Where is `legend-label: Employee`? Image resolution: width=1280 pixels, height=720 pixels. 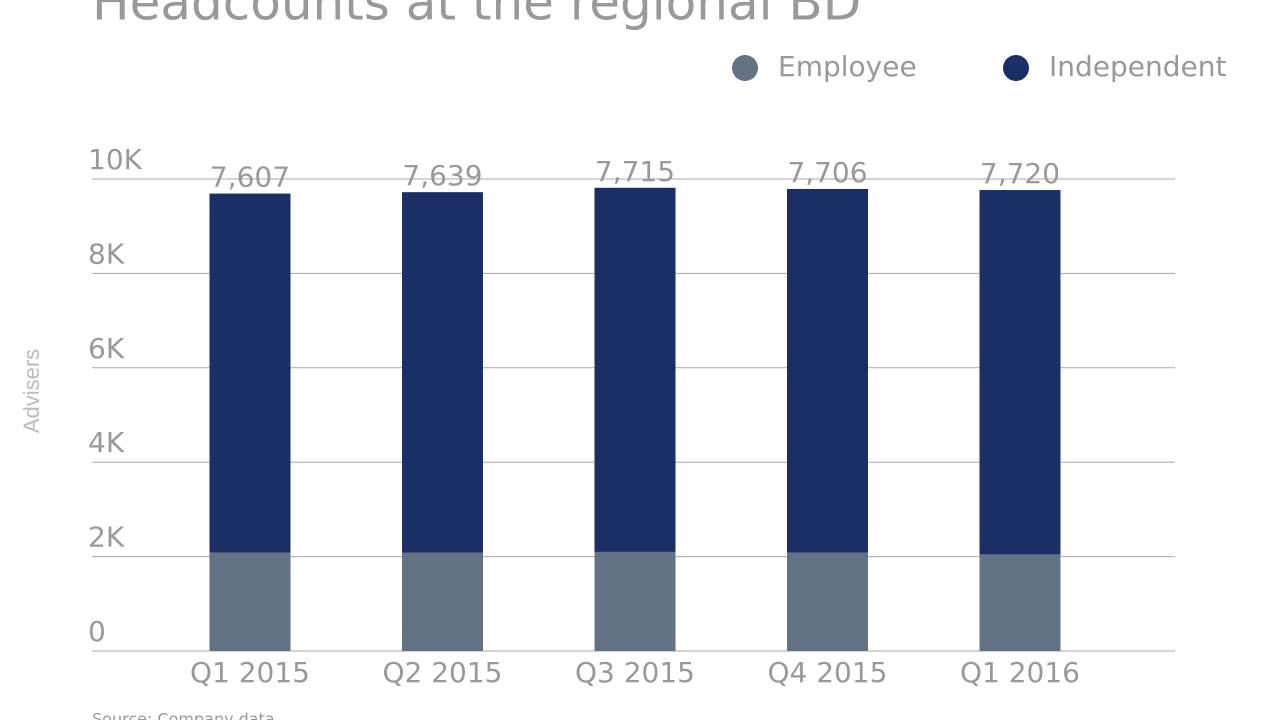
legend-label: Employee is located at coordinates (847, 66).